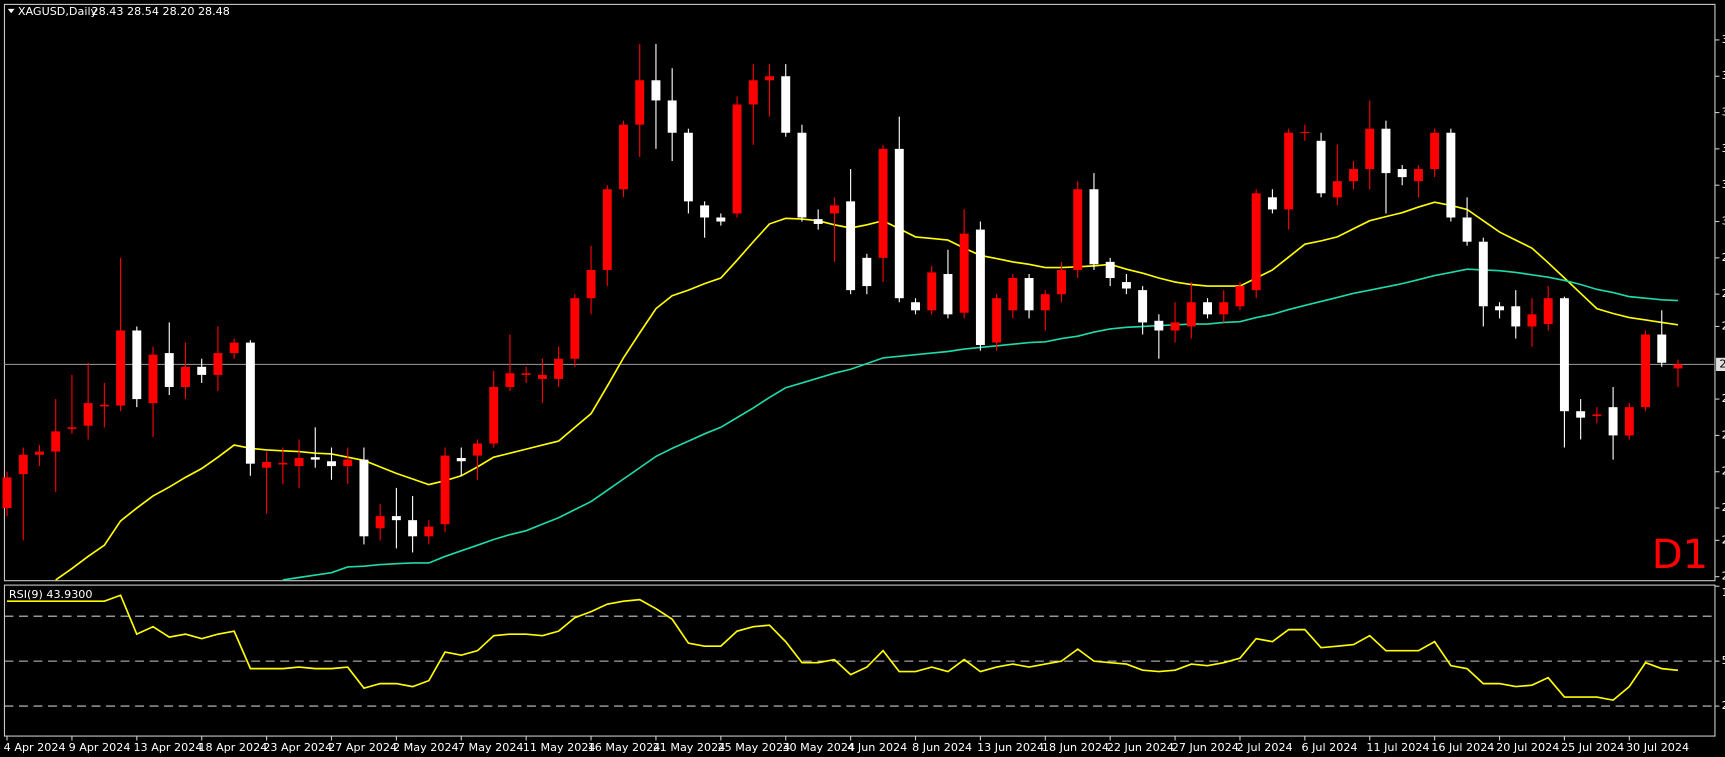 The image size is (1725, 757). Describe the element at coordinates (1723, 434) in the screenshot. I see `y-tick-label: 27.60` at that location.